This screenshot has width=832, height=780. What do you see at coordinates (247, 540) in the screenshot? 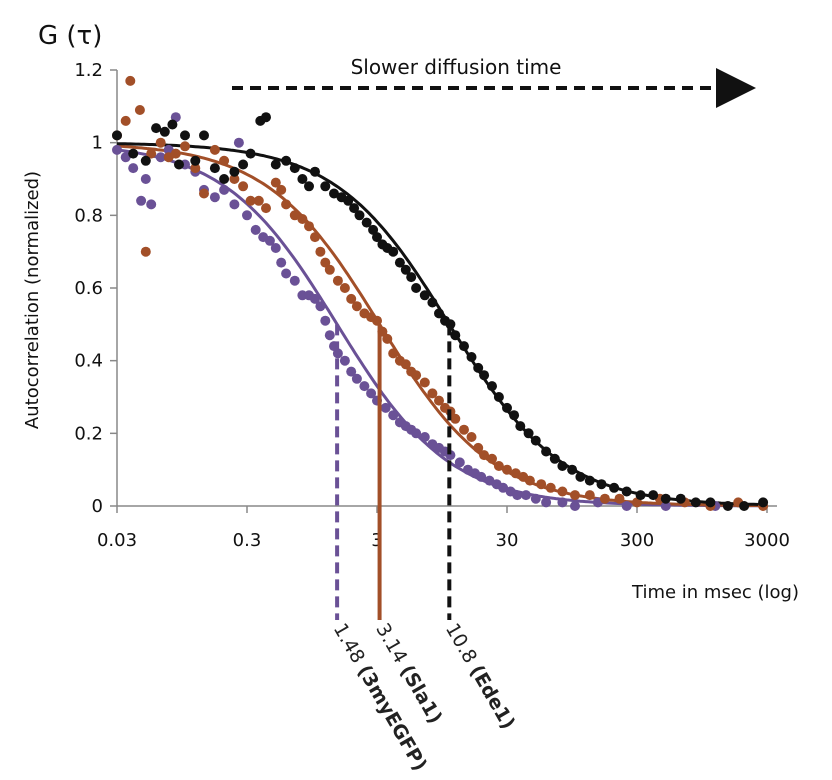
I see `x-tick-label: 0.3` at bounding box center [247, 540].